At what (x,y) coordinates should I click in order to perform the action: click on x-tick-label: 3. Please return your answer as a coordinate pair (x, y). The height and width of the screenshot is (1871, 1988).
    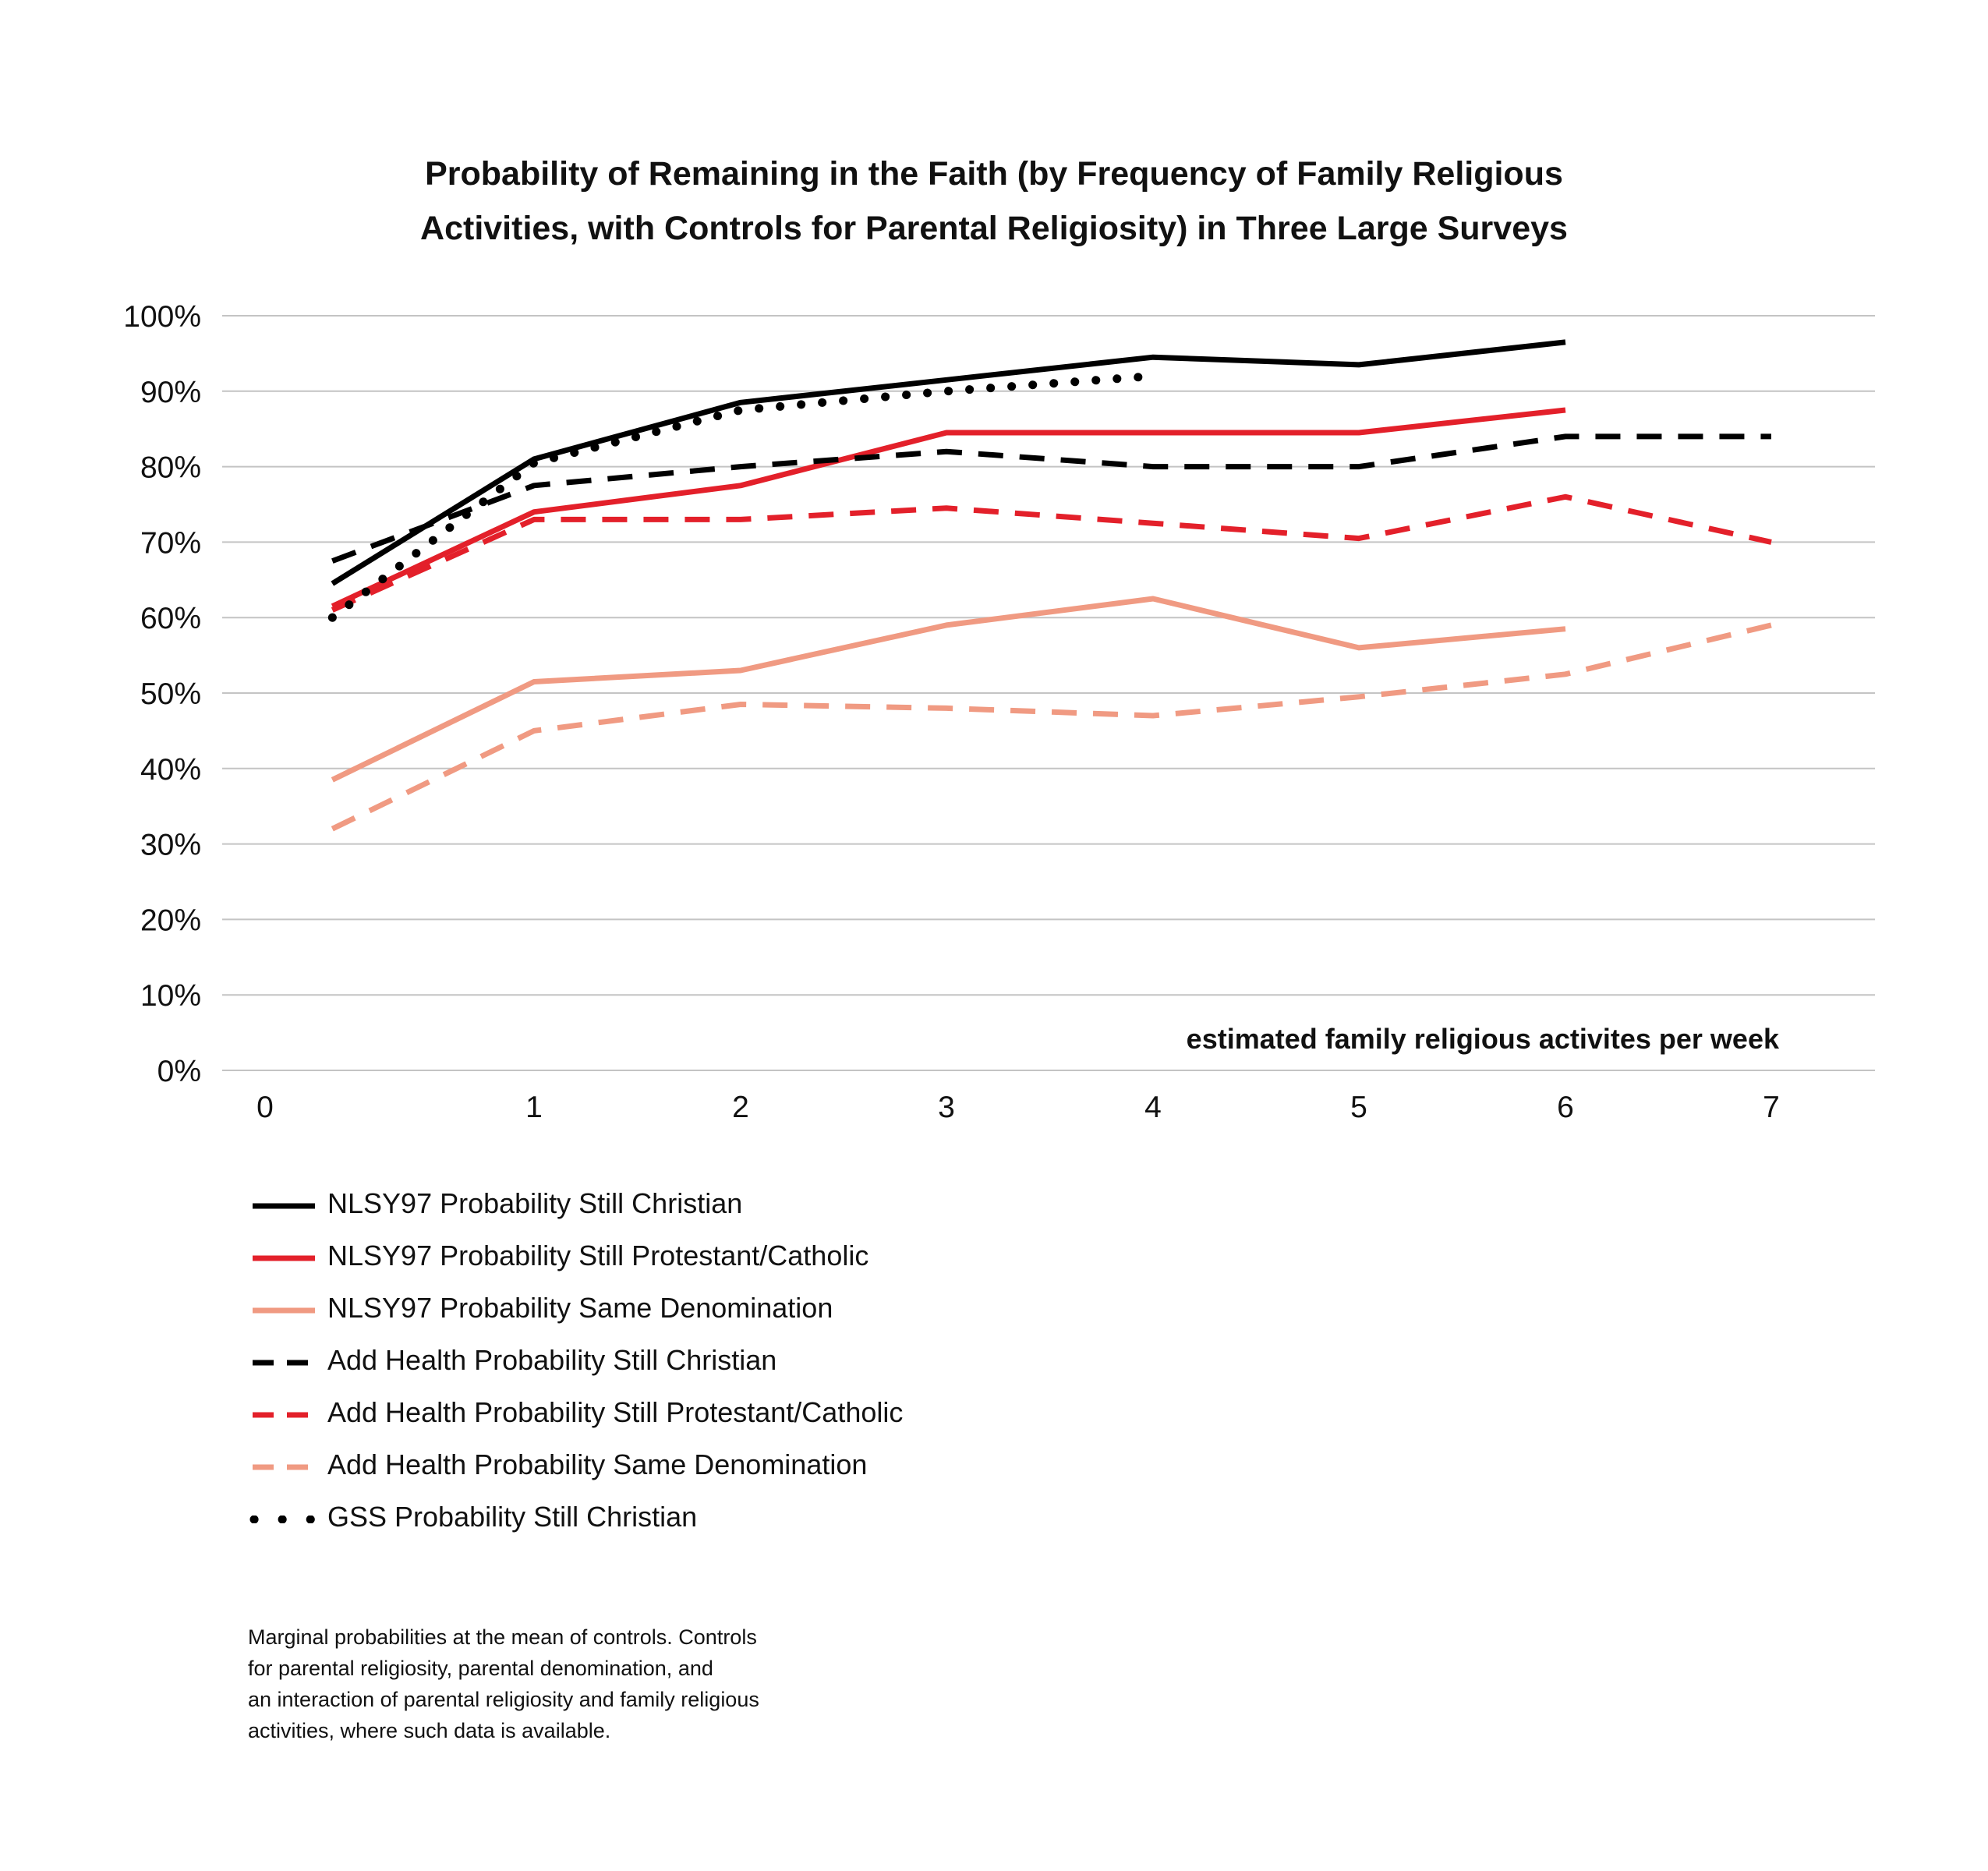
    Looking at the image, I should click on (946, 1107).